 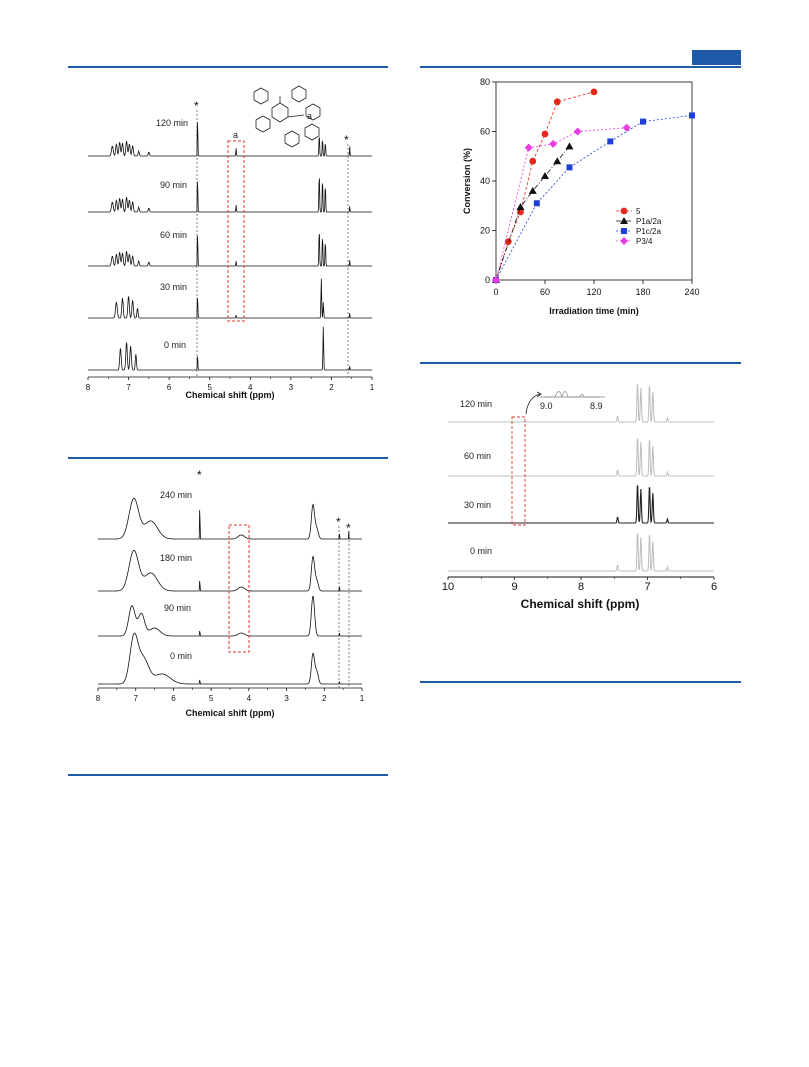 I want to click on inset-tick-1: 9.0, so click(x=546, y=406).